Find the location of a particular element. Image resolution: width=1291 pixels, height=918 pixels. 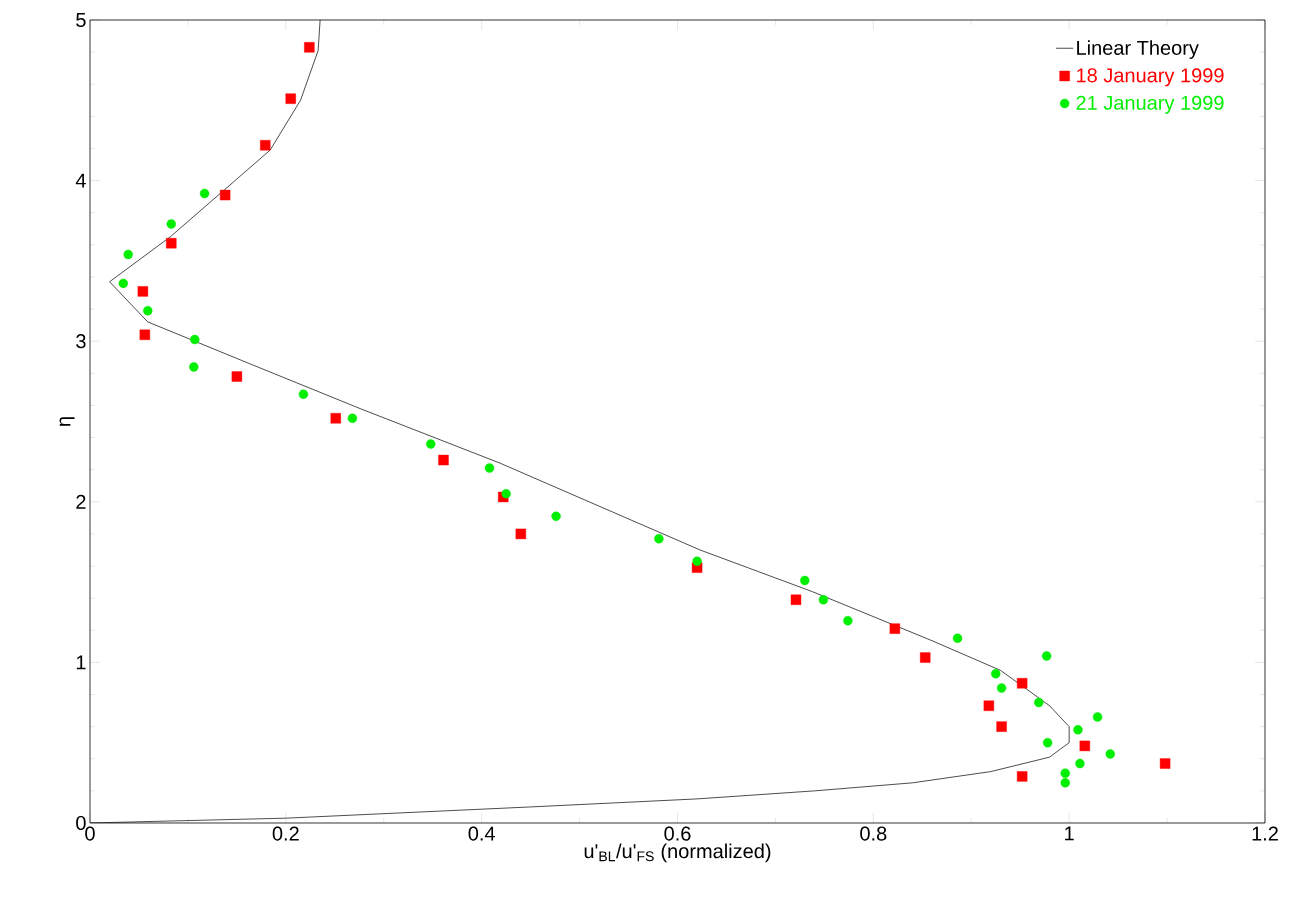

x-axis-title: u'$_{BL}$/u'$_{FS}$ (normalized) is located at coordinates (677, 853).